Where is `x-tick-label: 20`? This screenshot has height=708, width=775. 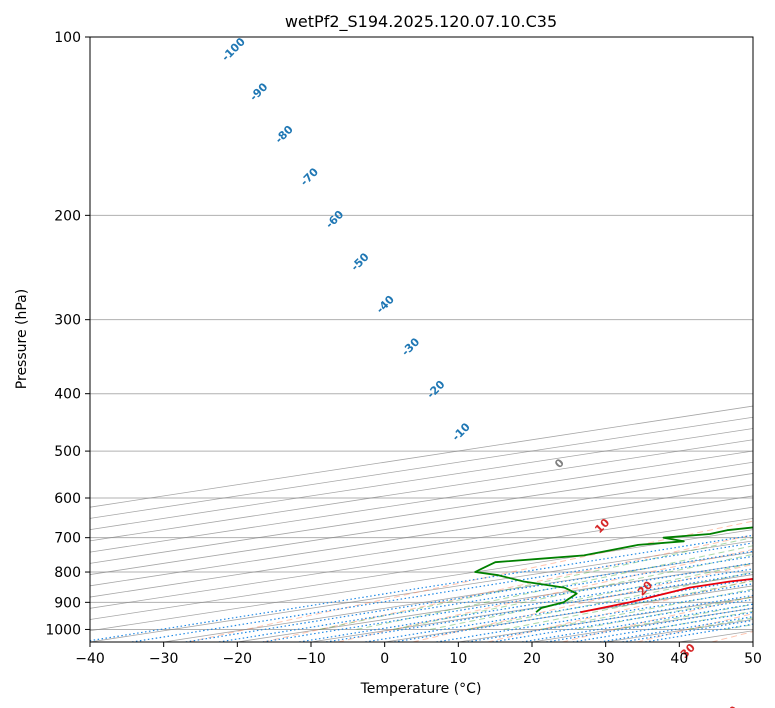 x-tick-label: 20 is located at coordinates (532, 659).